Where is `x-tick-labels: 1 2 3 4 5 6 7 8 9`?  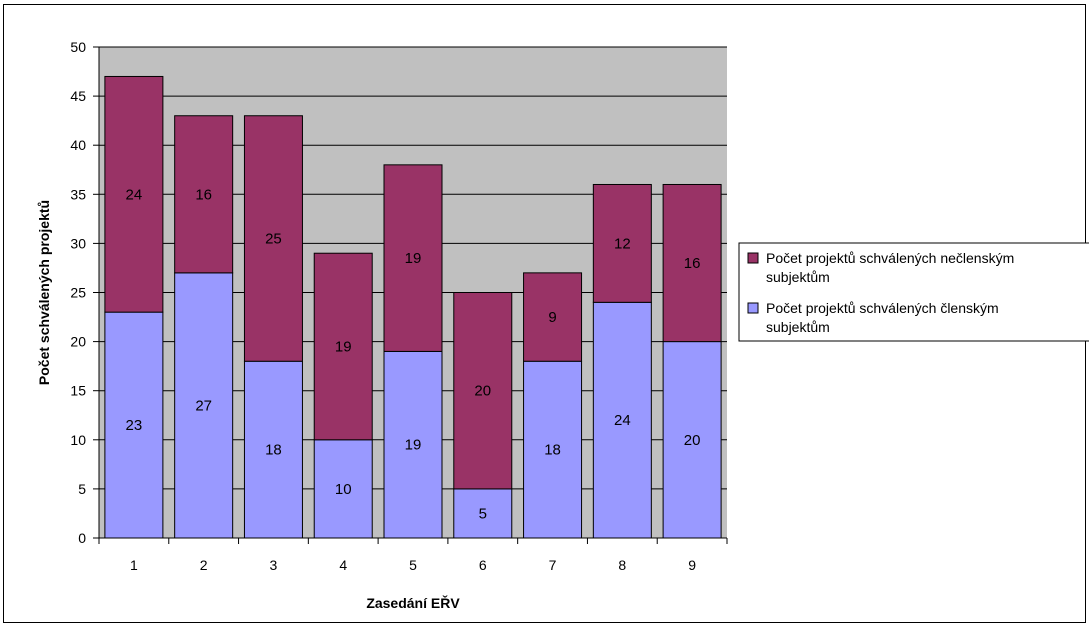 x-tick-labels: 1 2 3 4 5 6 7 8 9 is located at coordinates (413, 565).